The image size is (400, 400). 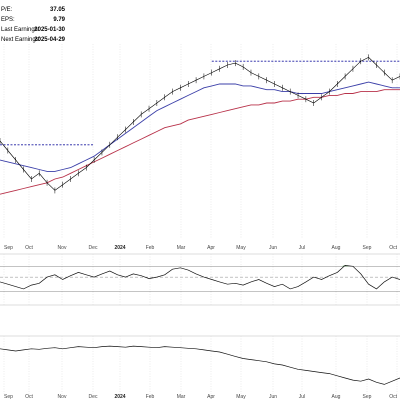 I want to click on pe-value: 37.05, so click(x=58, y=10).